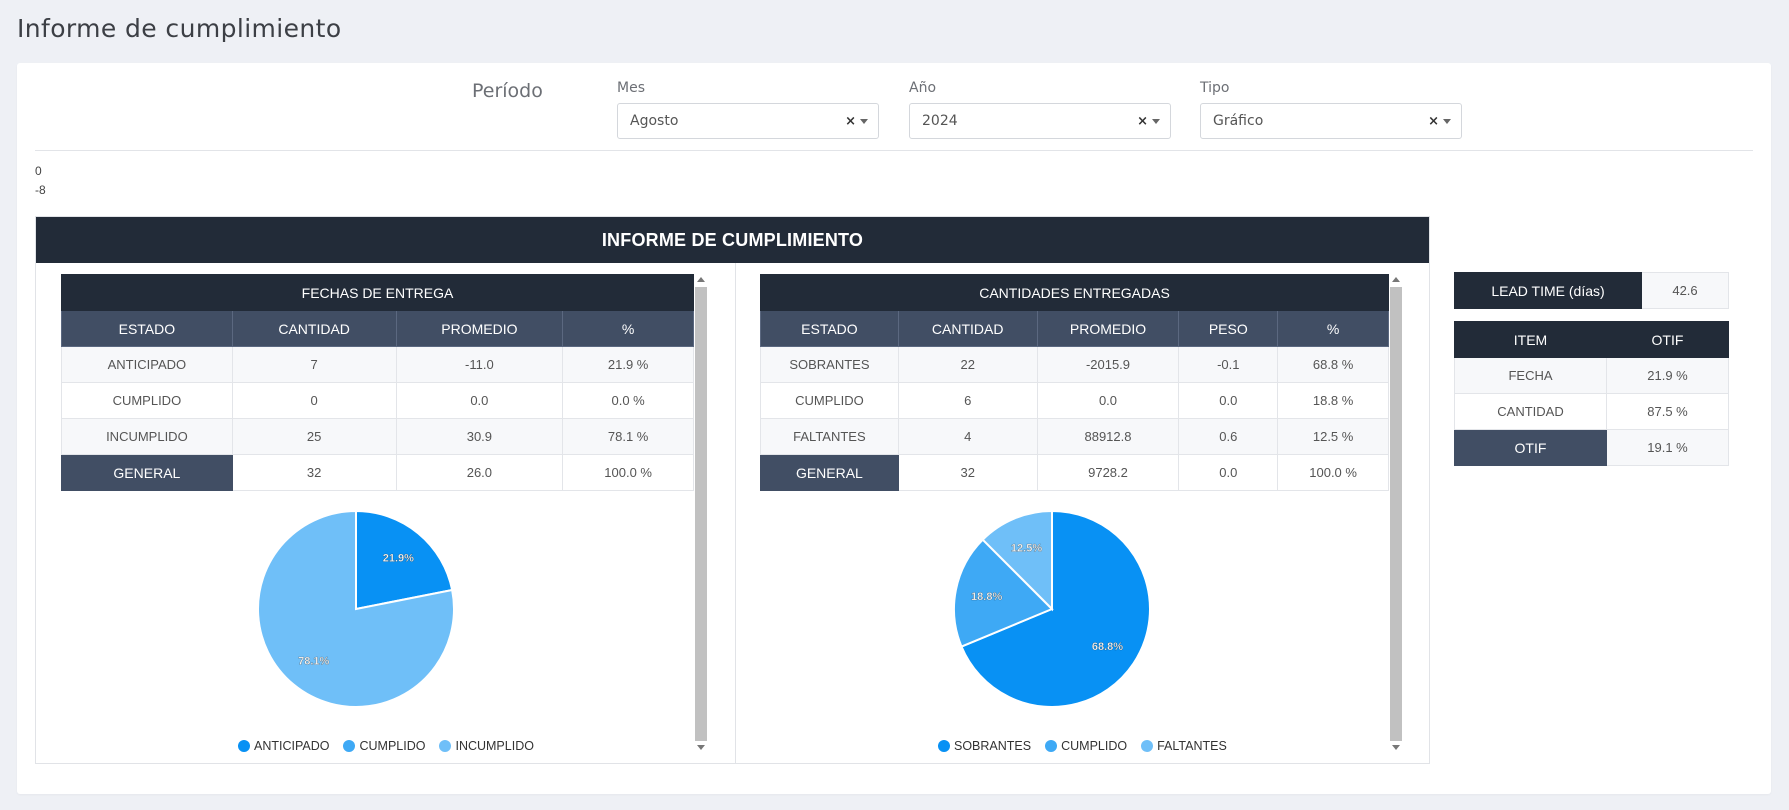 The height and width of the screenshot is (810, 1789). I want to click on tipo-select: Gráfico ×, so click(1331, 121).